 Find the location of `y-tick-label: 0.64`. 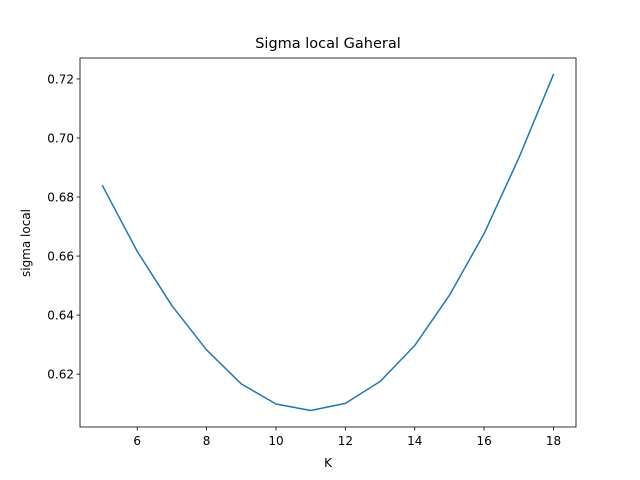

y-tick-label: 0.64 is located at coordinates (60, 316).